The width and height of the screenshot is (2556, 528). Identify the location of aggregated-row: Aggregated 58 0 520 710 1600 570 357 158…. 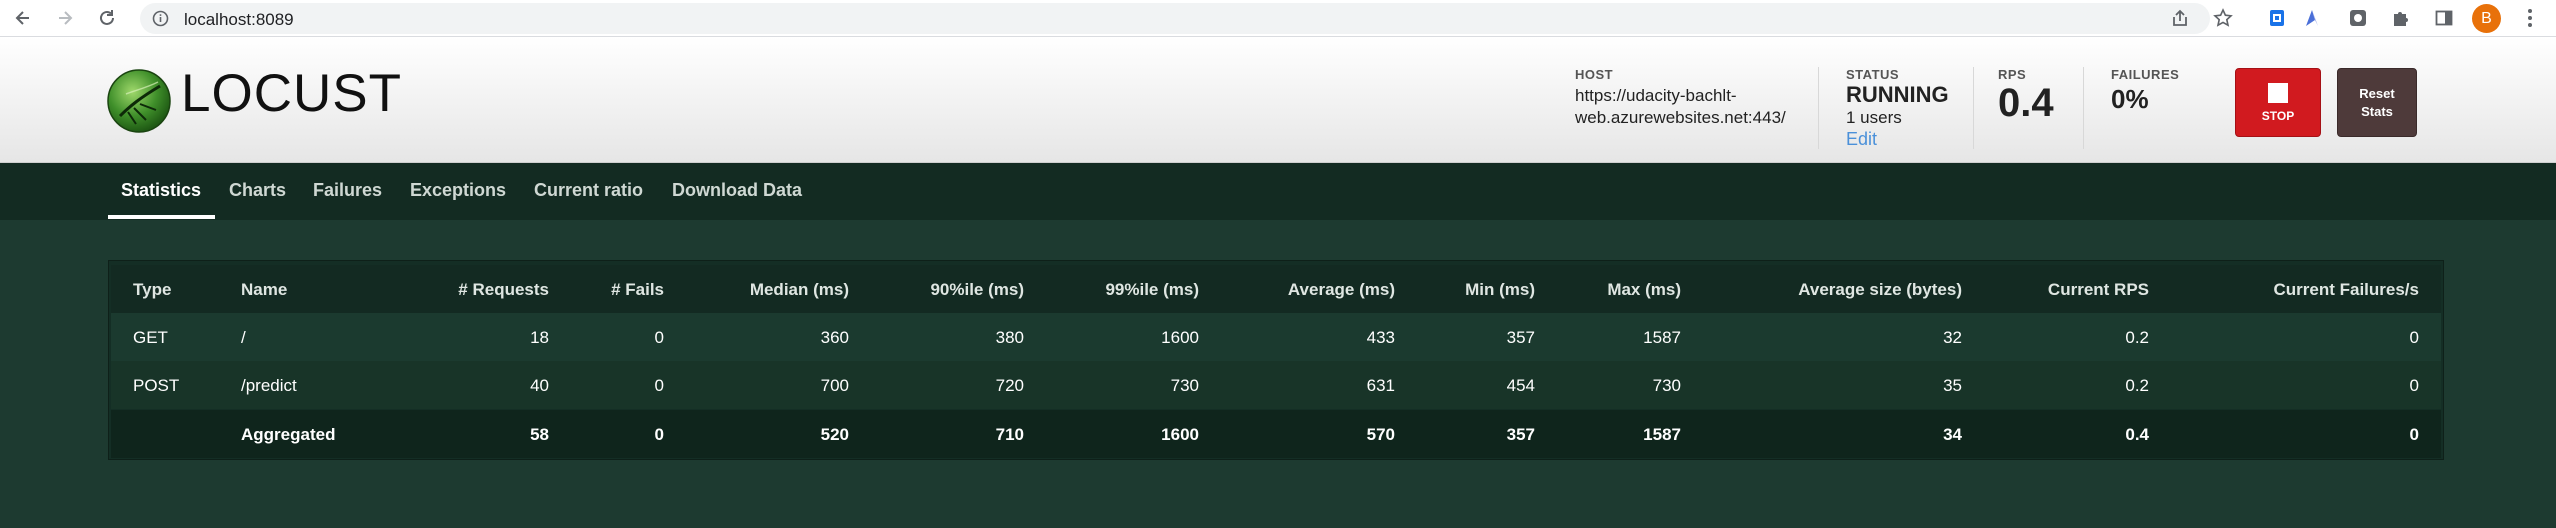
(1276, 434).